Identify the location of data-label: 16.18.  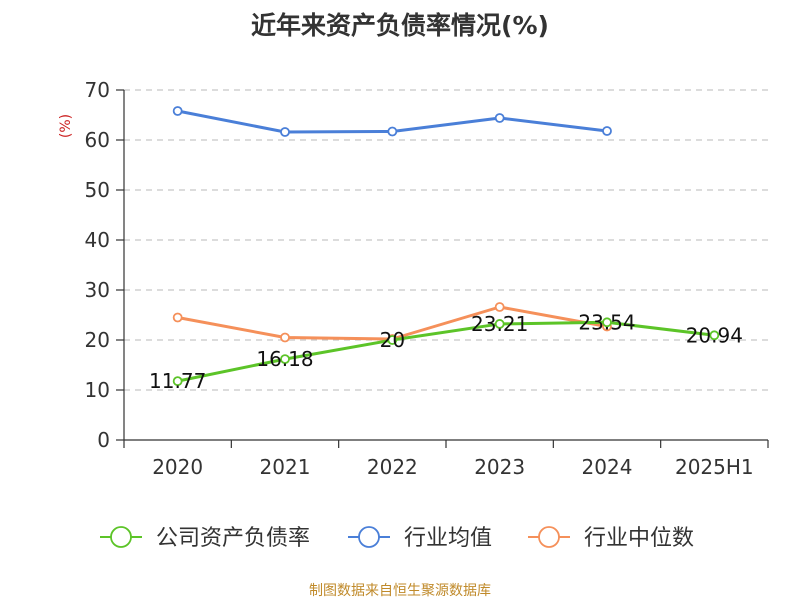
(284, 359).